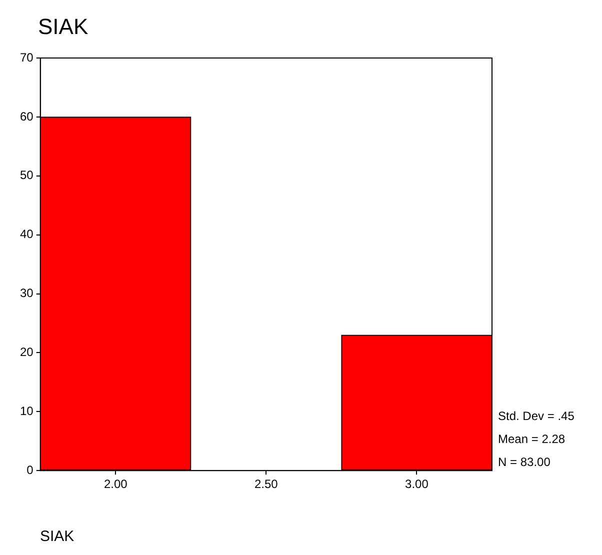  What do you see at coordinates (536, 415) in the screenshot?
I see `text: Std. Dev = .45` at bounding box center [536, 415].